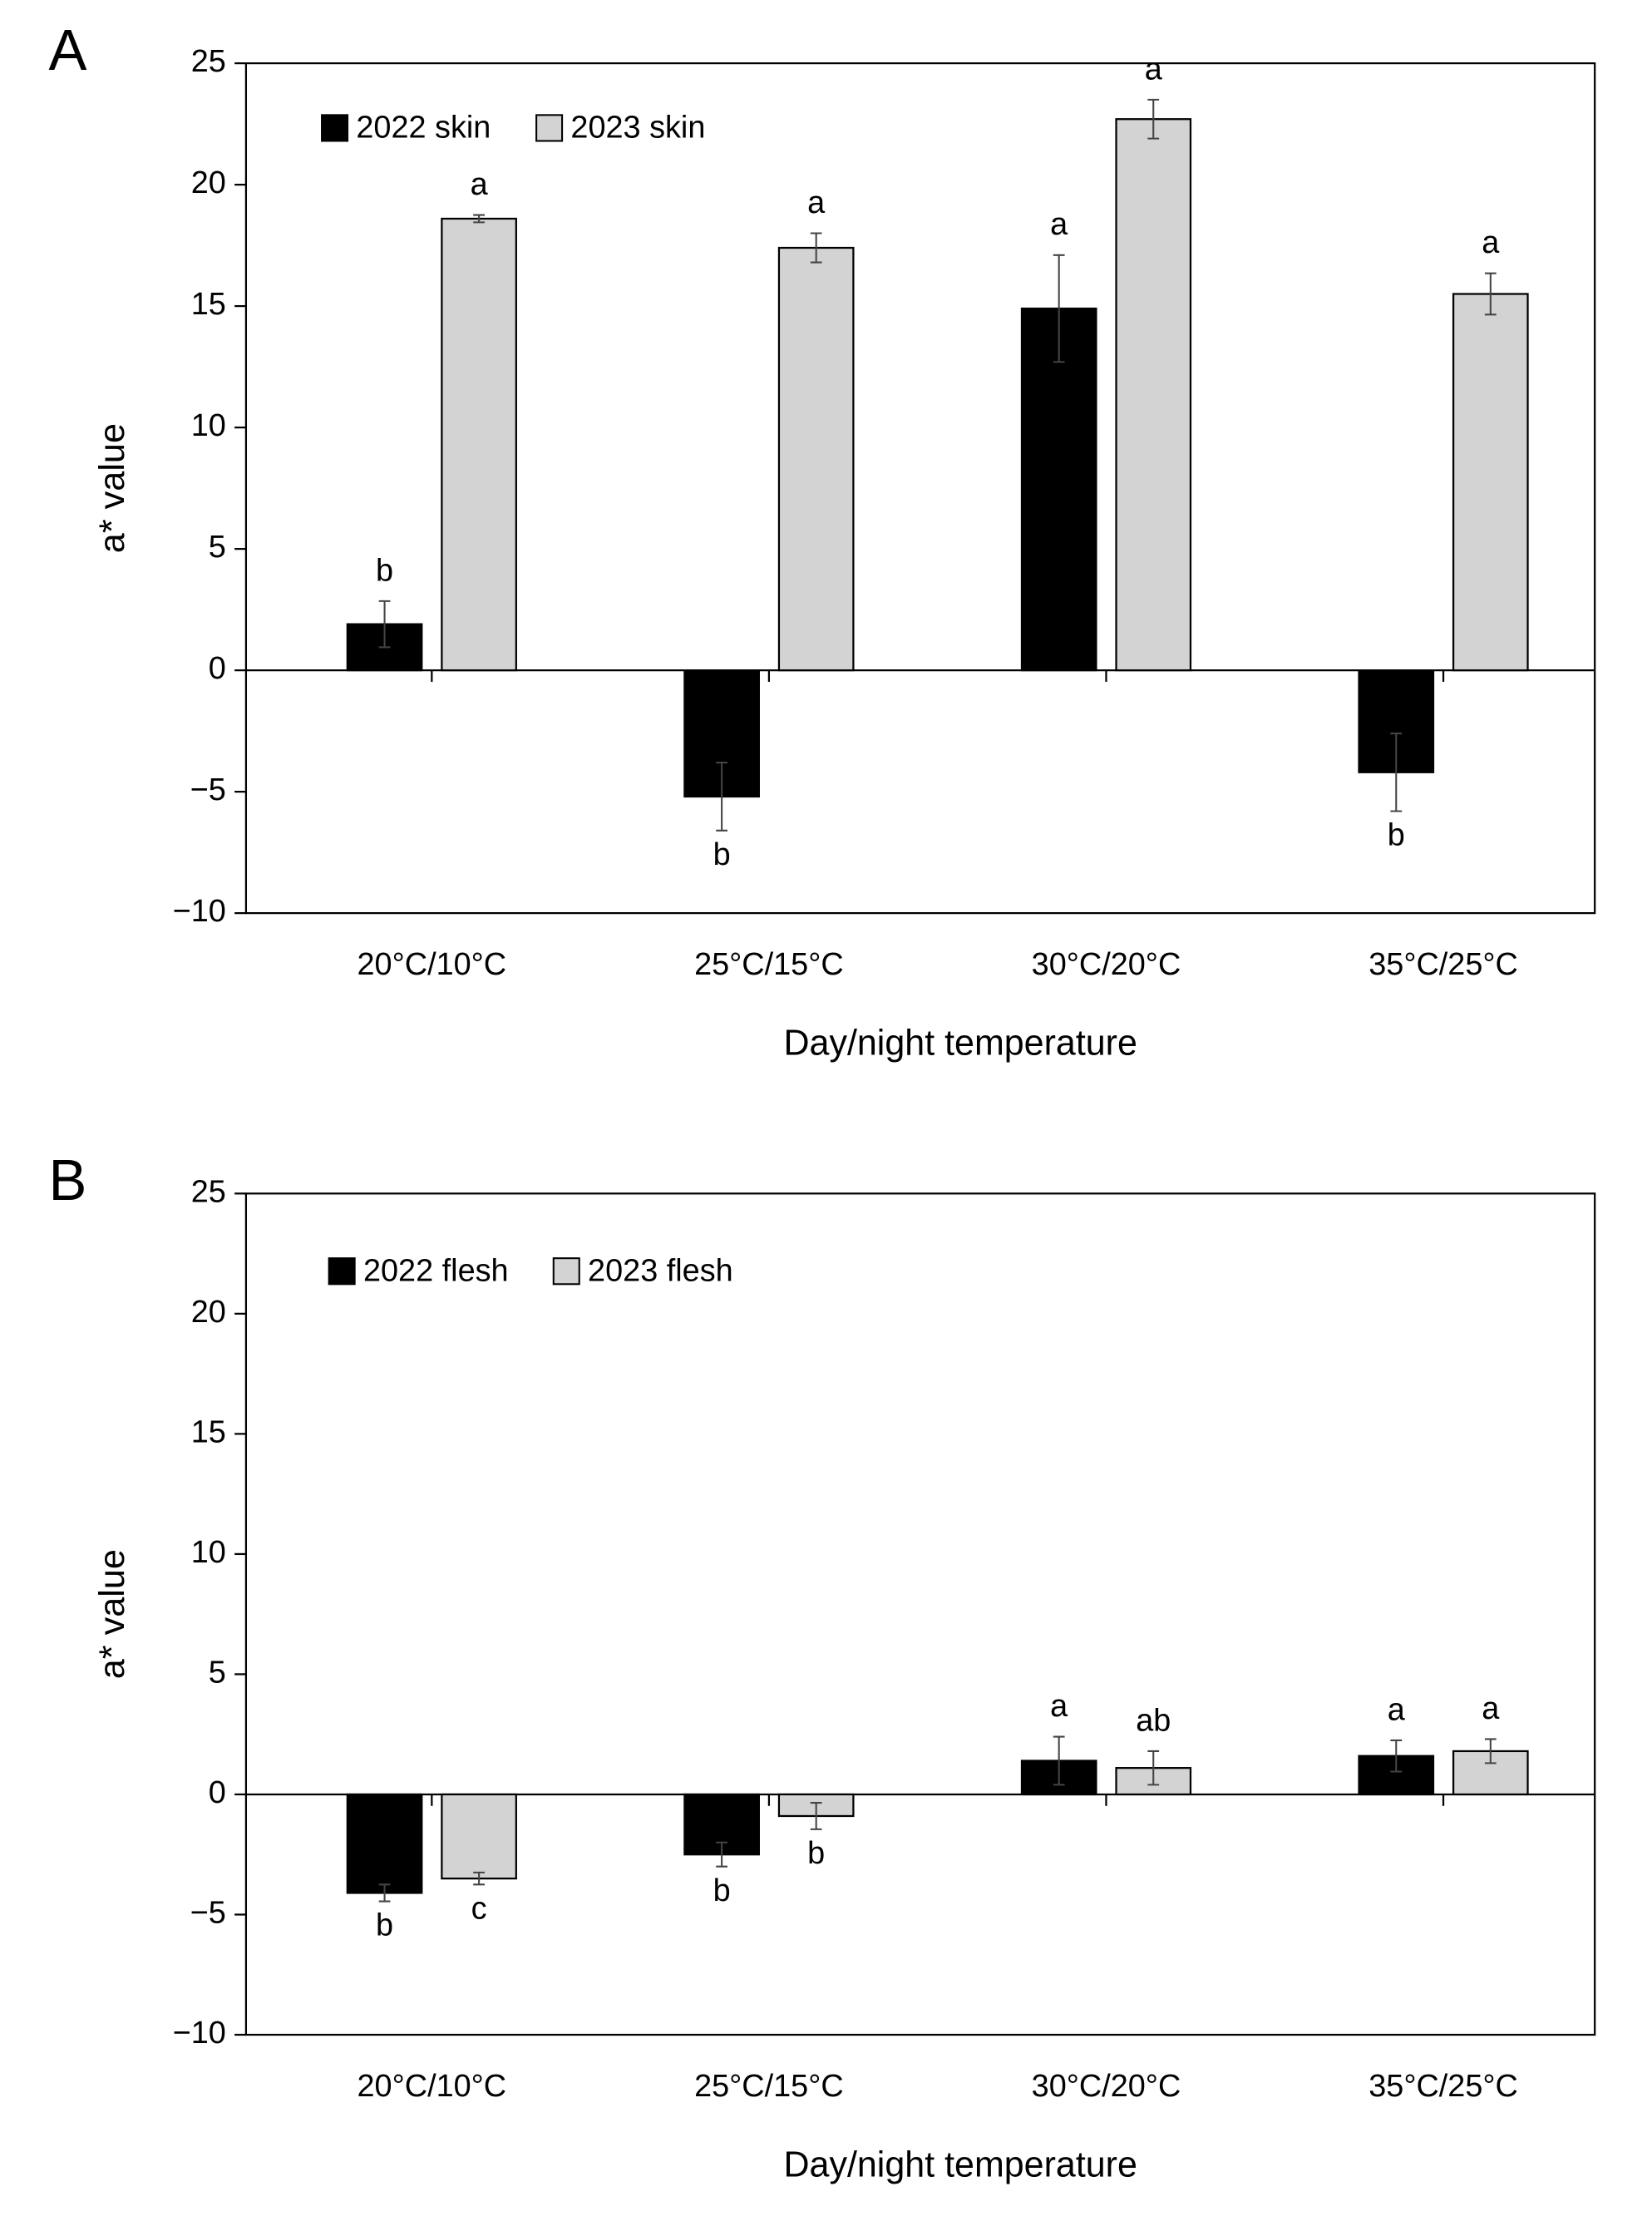 The width and height of the screenshot is (1652, 2226). What do you see at coordinates (637, 128) in the screenshot?
I see `legend-label: 2023 skin` at bounding box center [637, 128].